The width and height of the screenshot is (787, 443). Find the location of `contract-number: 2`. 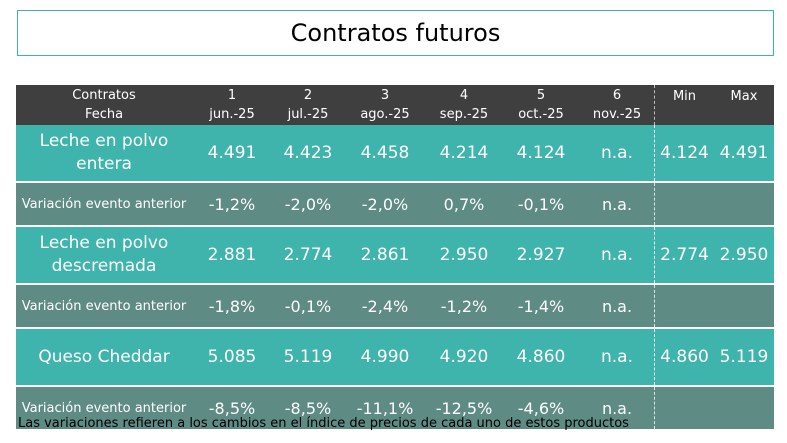

contract-number: 2 is located at coordinates (308, 95).